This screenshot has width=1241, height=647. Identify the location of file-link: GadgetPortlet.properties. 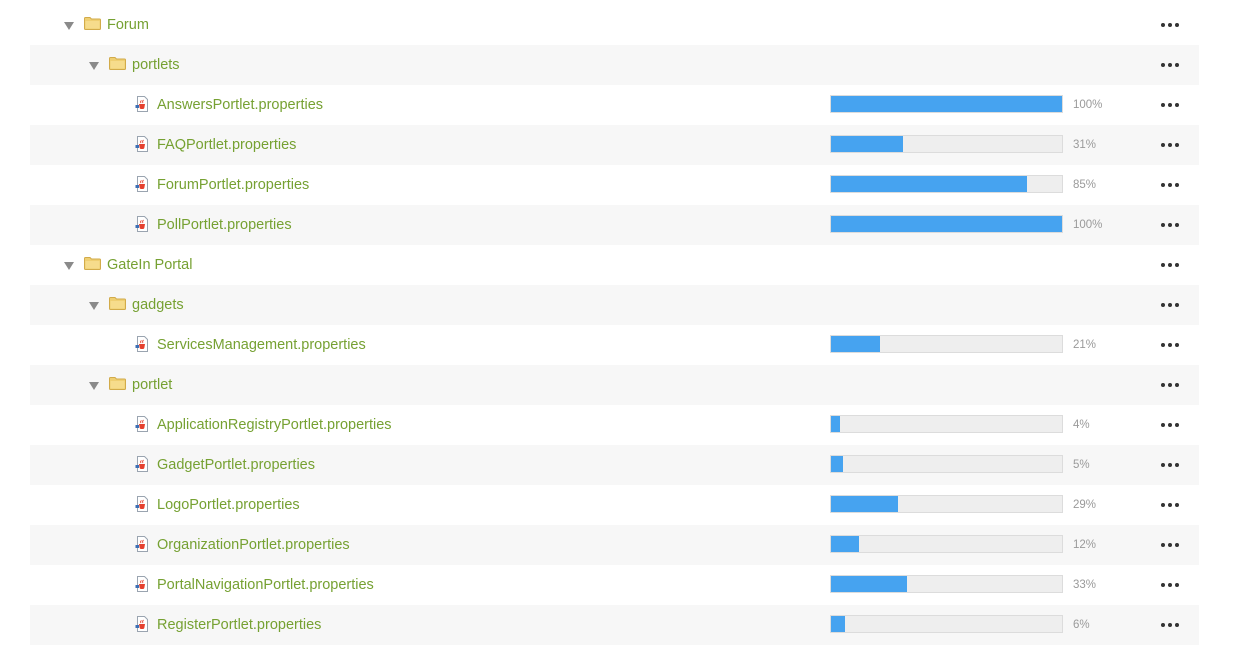
(236, 465).